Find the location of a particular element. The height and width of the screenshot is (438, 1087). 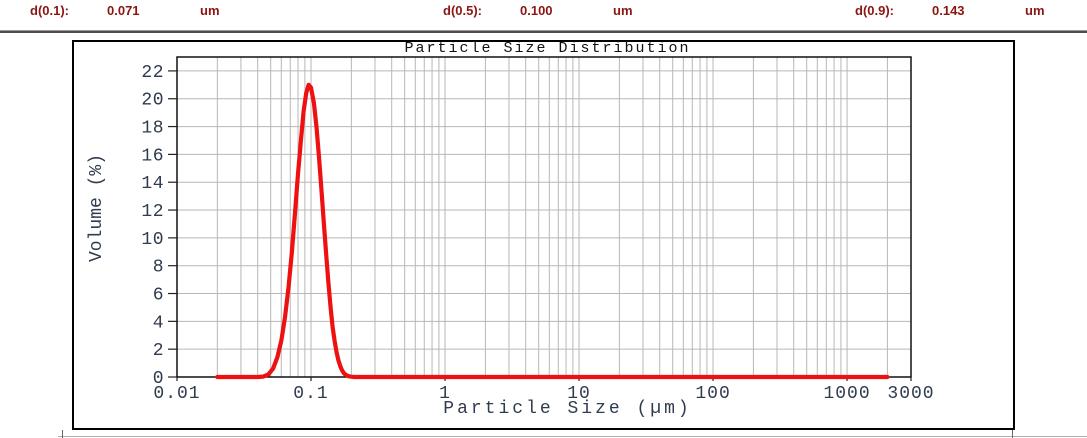

d10-value: 0.071 is located at coordinates (123, 10).